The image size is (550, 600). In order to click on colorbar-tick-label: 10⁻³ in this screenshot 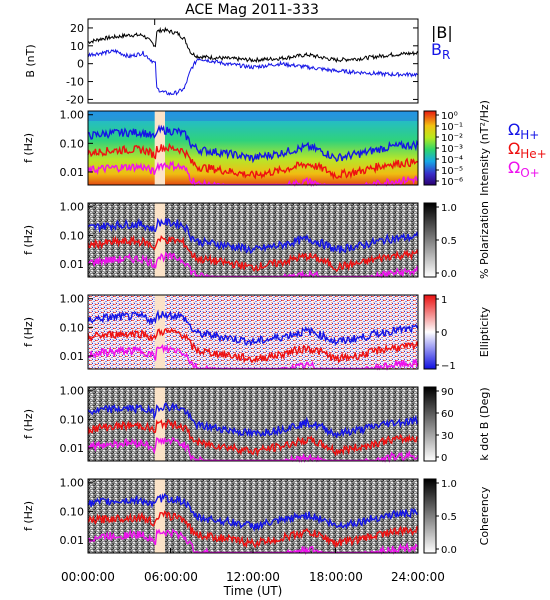, I will do `click(452, 149)`.